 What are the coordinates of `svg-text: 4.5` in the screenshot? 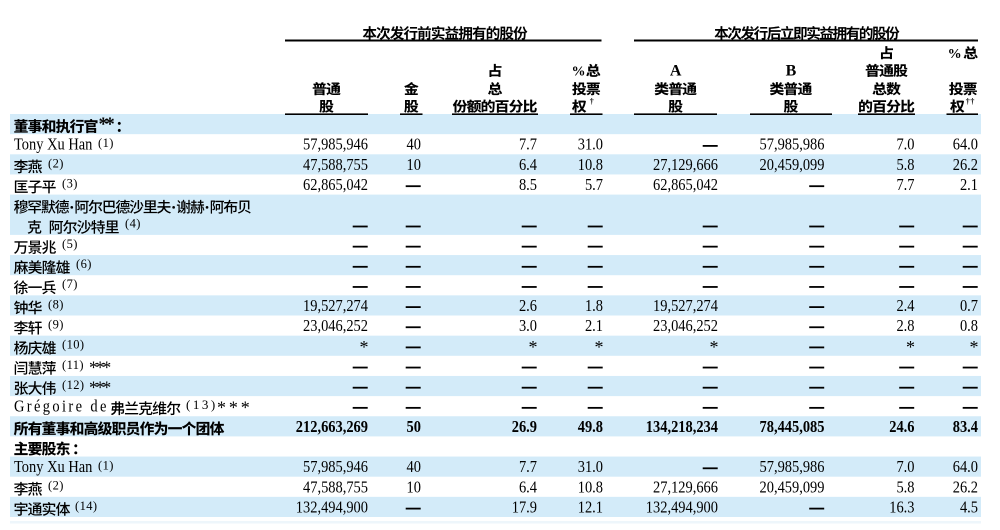 It's located at (969, 507).